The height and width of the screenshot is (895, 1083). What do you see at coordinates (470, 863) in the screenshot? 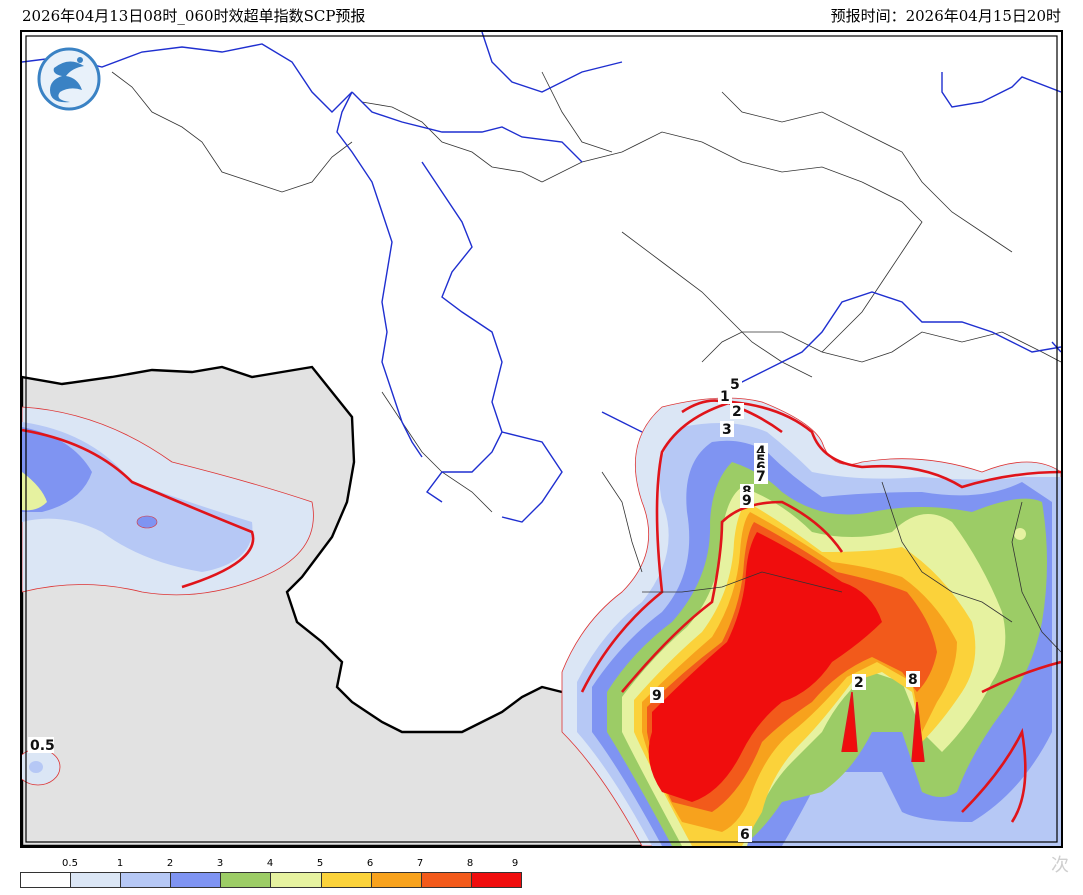
I see `legend-tick-label: 8` at bounding box center [470, 863].